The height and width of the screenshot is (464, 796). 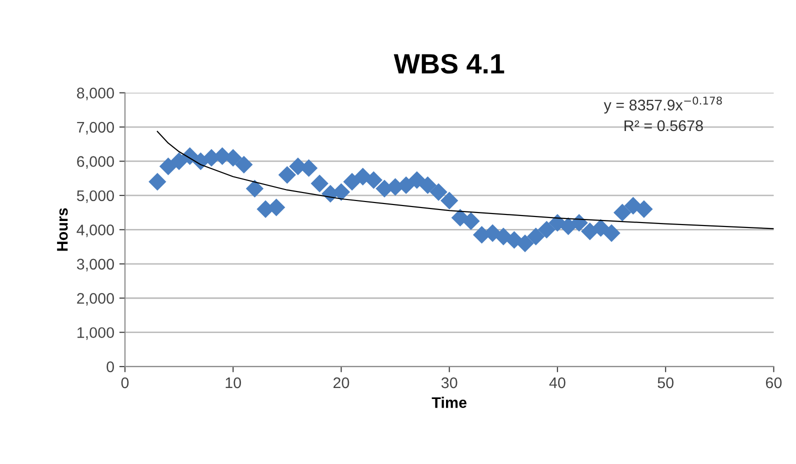 I want to click on y-tick-label: 1,000, so click(x=95, y=333).